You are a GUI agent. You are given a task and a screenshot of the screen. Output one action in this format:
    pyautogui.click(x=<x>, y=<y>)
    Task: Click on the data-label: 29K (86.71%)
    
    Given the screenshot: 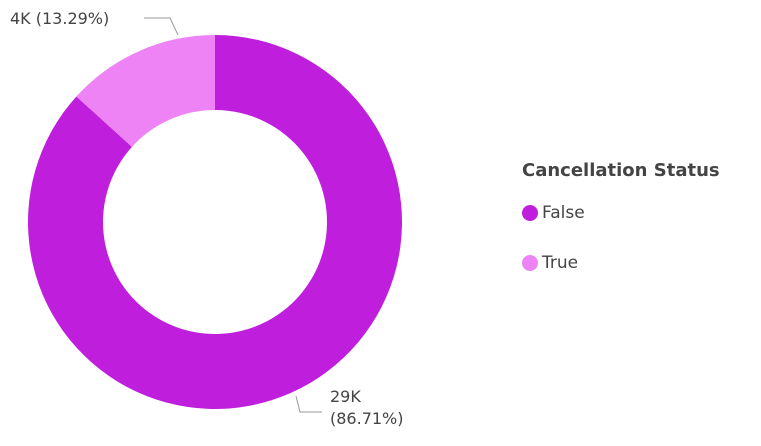 What is the action you would take?
    pyautogui.click(x=367, y=407)
    